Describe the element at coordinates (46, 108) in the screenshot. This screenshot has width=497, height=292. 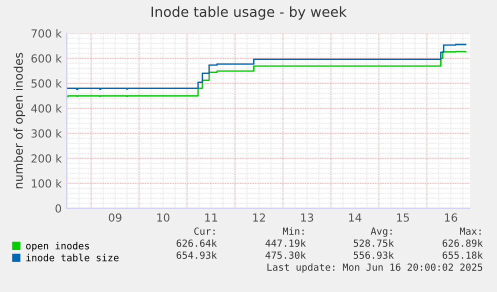
I see `y-tick-label: 400 k` at that location.